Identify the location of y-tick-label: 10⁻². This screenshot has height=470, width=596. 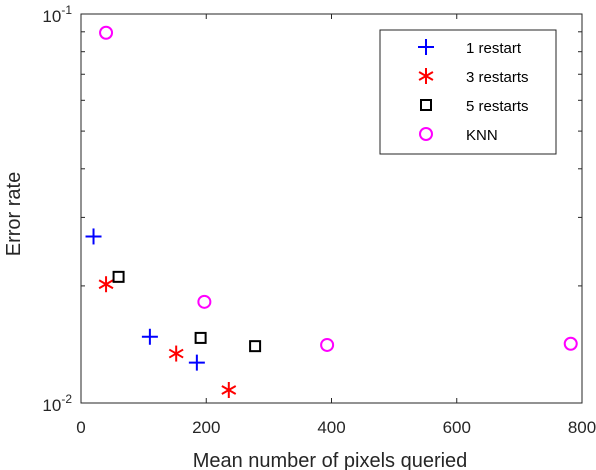
(57, 403).